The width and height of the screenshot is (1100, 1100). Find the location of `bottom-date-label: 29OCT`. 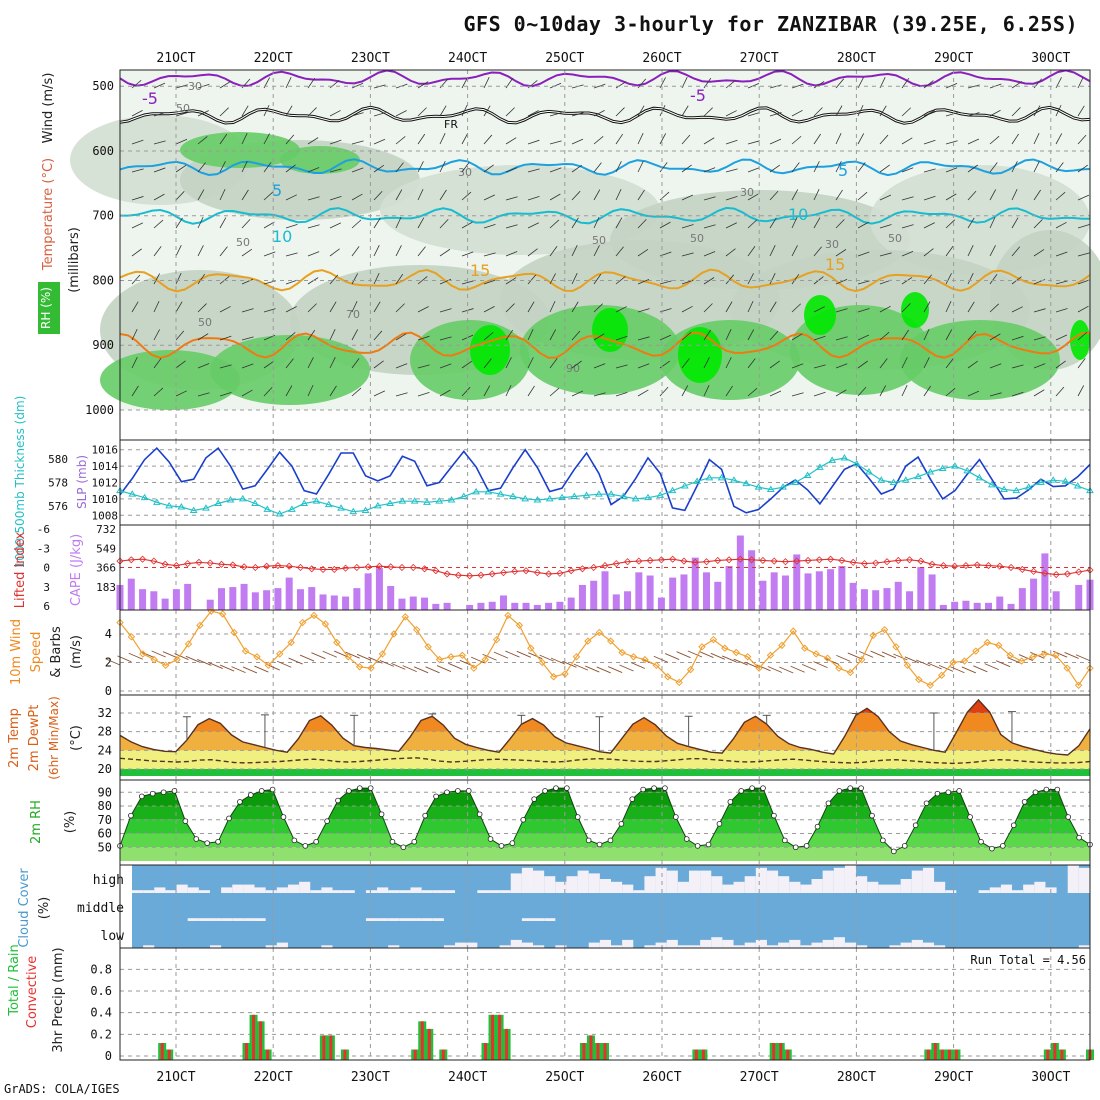

bottom-date-label: 29OCT is located at coordinates (953, 1077).